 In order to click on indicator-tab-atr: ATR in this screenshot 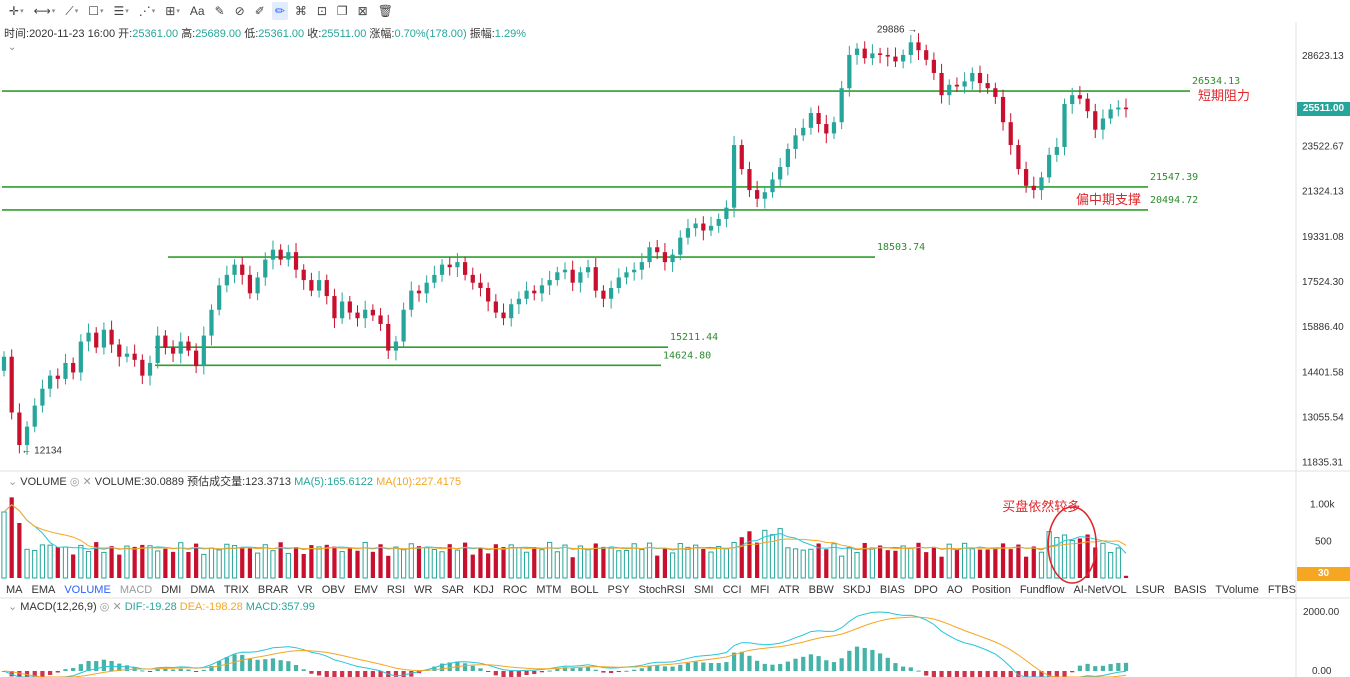, I will do `click(789, 590)`.